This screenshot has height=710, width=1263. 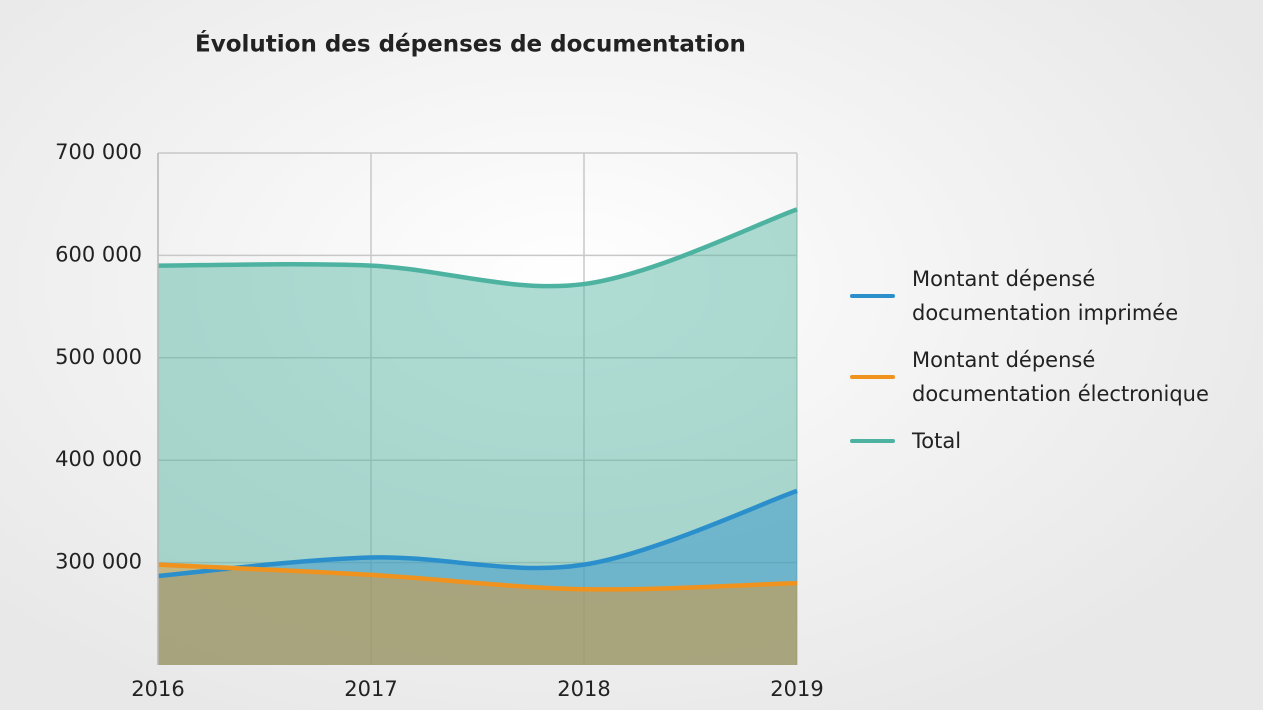 What do you see at coordinates (98, 562) in the screenshot?
I see `y-tick-label: 300 000` at bounding box center [98, 562].